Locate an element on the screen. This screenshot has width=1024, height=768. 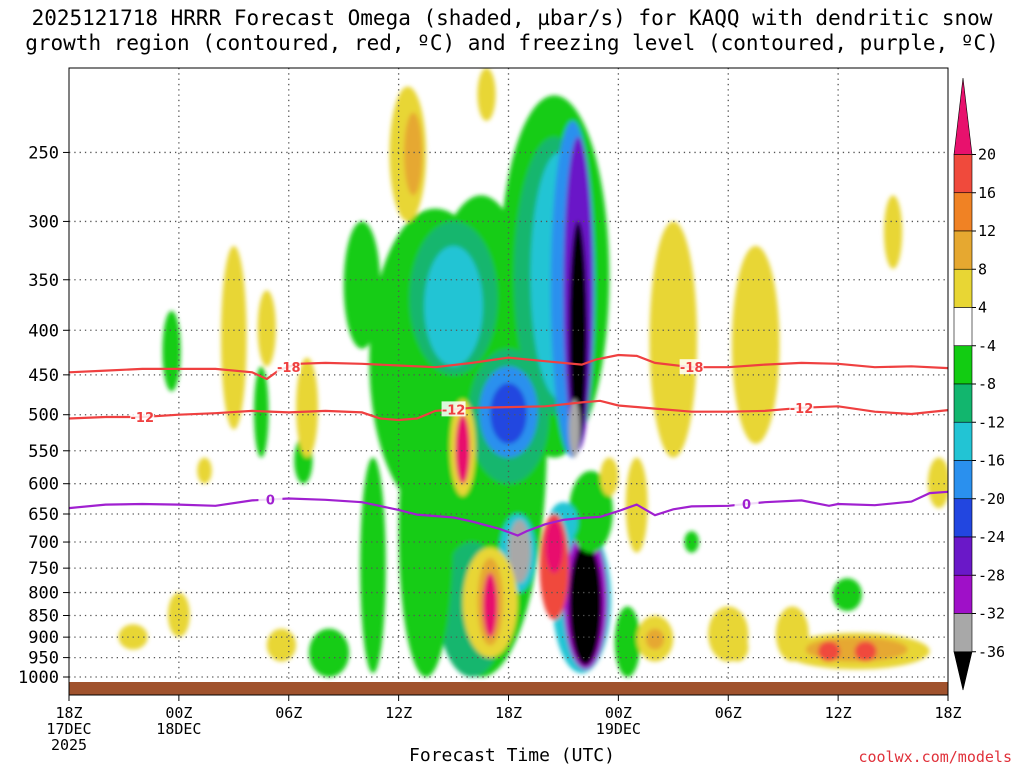
colorbar-label: -16 is located at coordinates (991, 461).